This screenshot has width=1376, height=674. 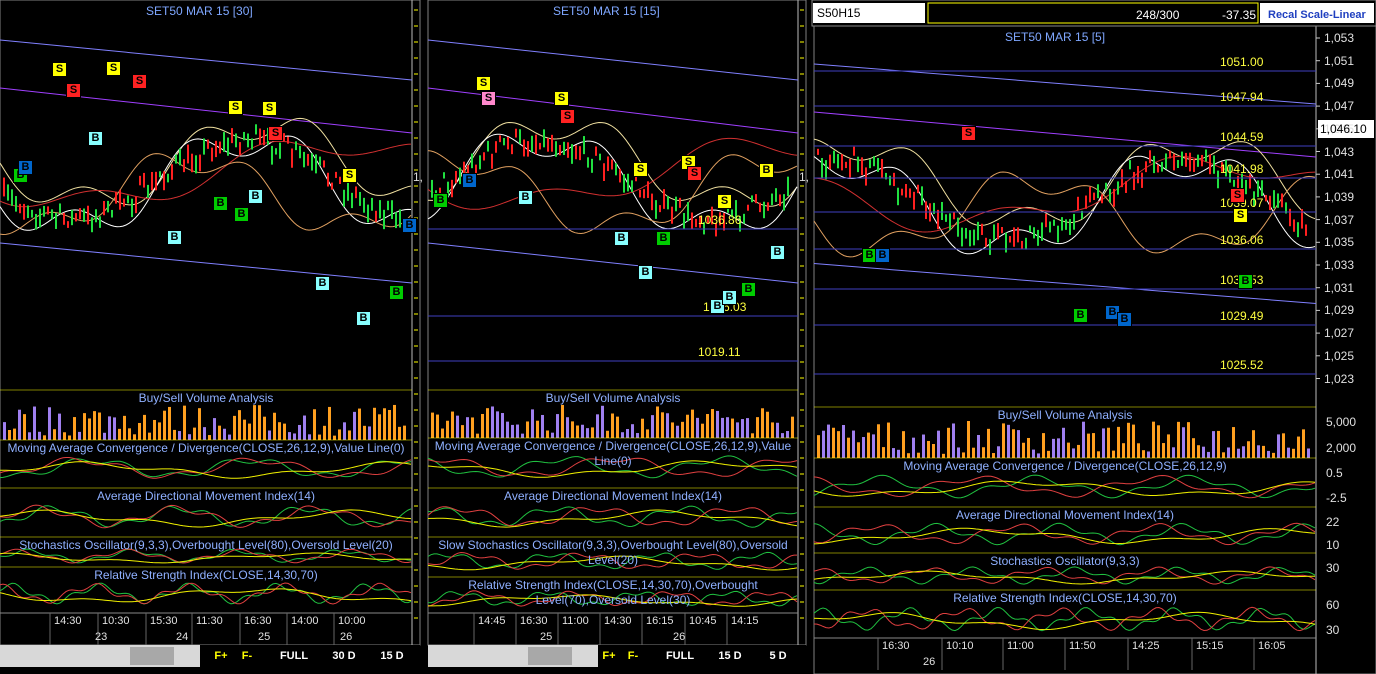 I want to click on time-label: 10:45, so click(x=703, y=621).